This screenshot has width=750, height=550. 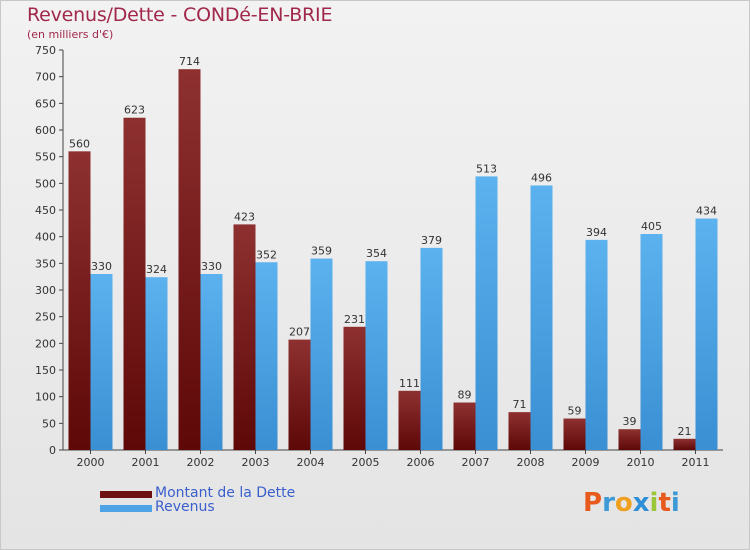 I want to click on y-tick-label: 500, so click(x=45, y=183).